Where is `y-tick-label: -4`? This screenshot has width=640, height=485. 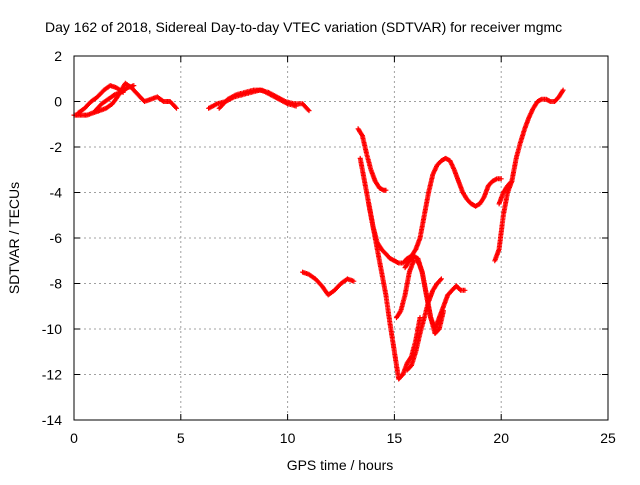
y-tick-label: -4 is located at coordinates (56, 193).